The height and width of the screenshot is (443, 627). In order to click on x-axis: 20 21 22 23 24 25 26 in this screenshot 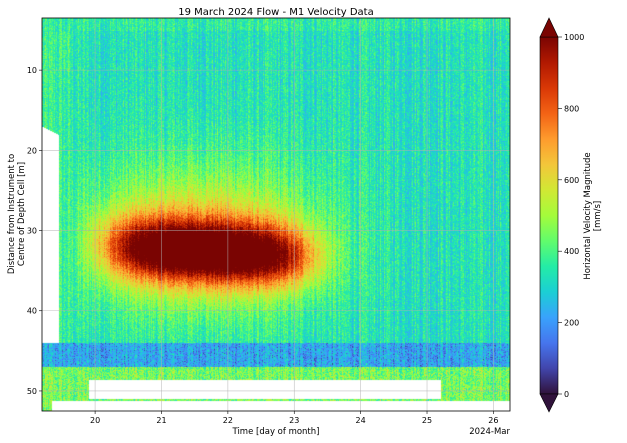, I will do `click(294, 418)`.